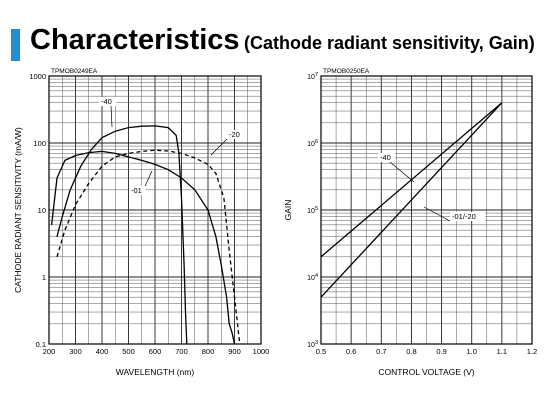 This screenshot has height=400, width=551. What do you see at coordinates (181, 351) in the screenshot?
I see `x-tick-label: 700` at bounding box center [181, 351].